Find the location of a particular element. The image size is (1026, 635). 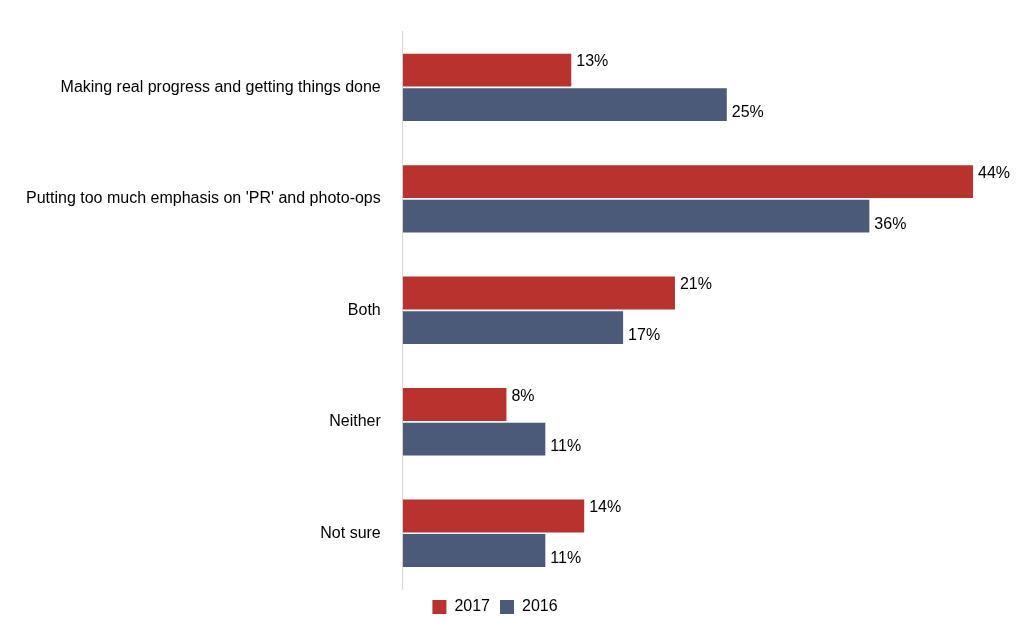

data-label: 8% is located at coordinates (523, 395).